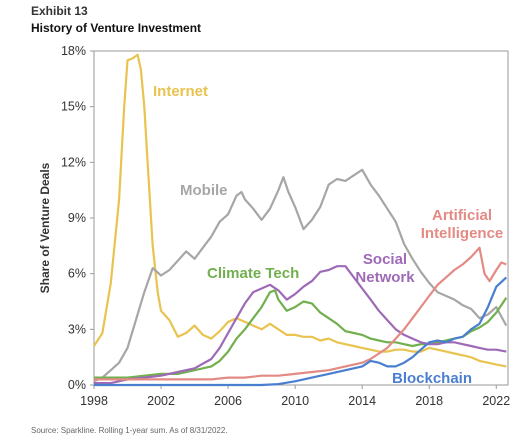 The height and width of the screenshot is (442, 530). I want to click on x-tick-label: 2014, so click(362, 401).